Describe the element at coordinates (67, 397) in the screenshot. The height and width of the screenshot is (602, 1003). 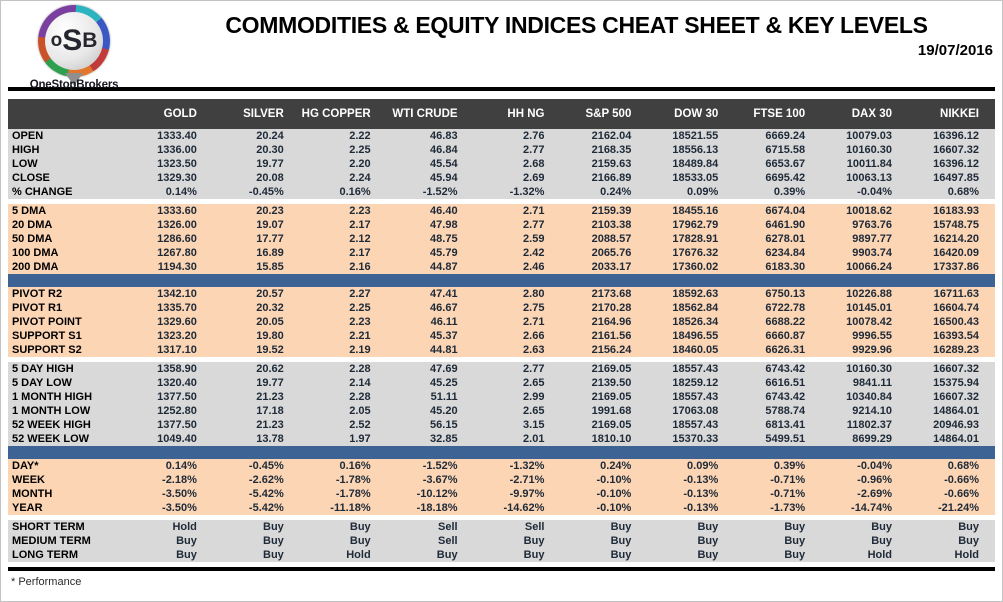
I see `row-label: 1 MONTH HIGH` at that location.